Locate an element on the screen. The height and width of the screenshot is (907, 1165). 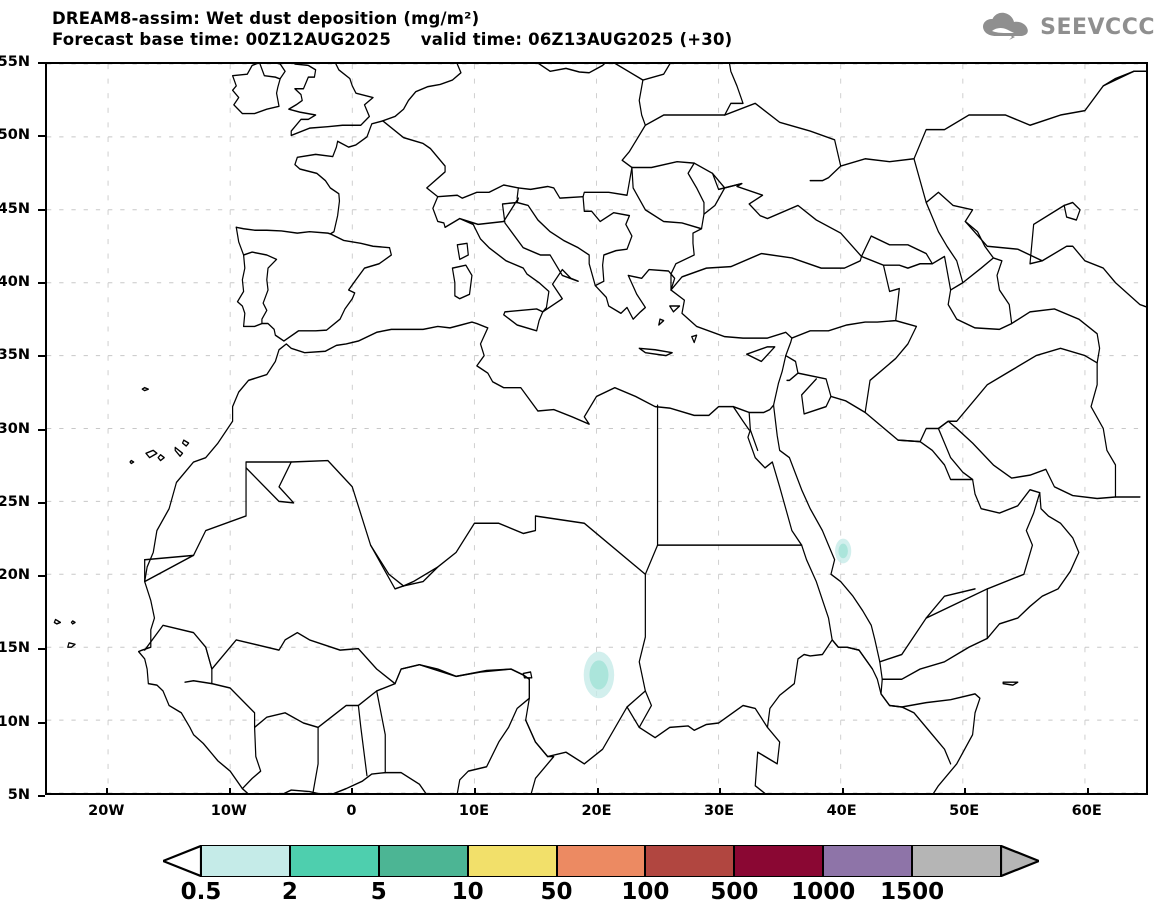
y-axis-label: 30N is located at coordinates (15, 428).